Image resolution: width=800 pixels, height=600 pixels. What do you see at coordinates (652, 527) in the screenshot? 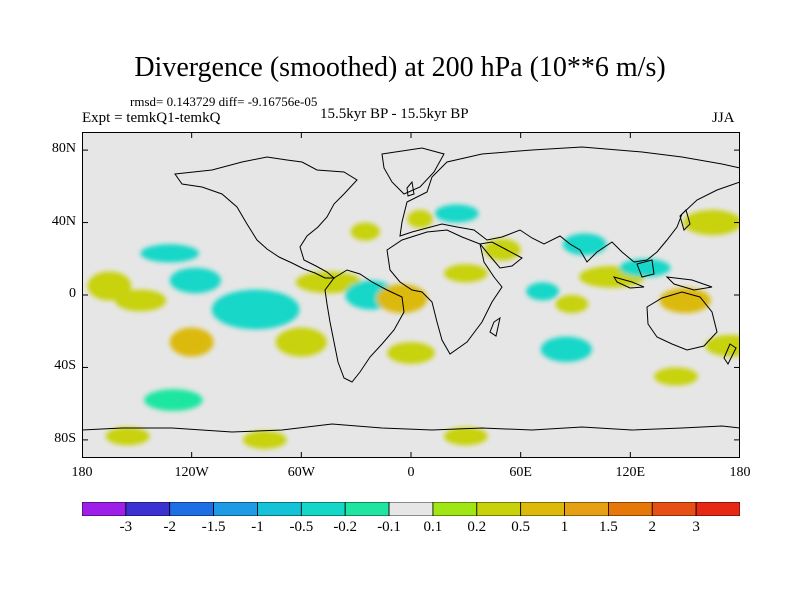
I see `colorbar-label: 2` at bounding box center [652, 527].